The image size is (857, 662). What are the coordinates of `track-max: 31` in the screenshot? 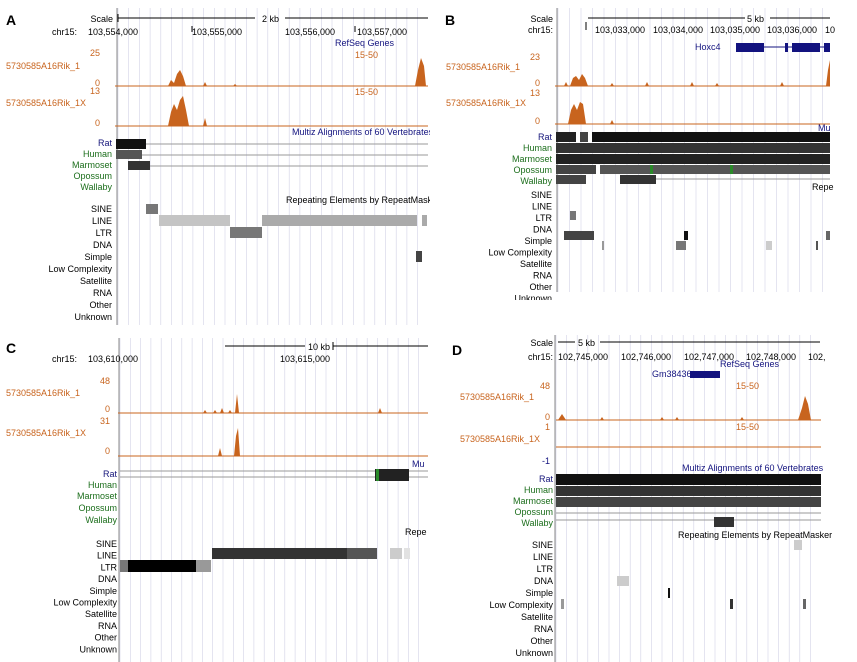 It's located at (105, 421).